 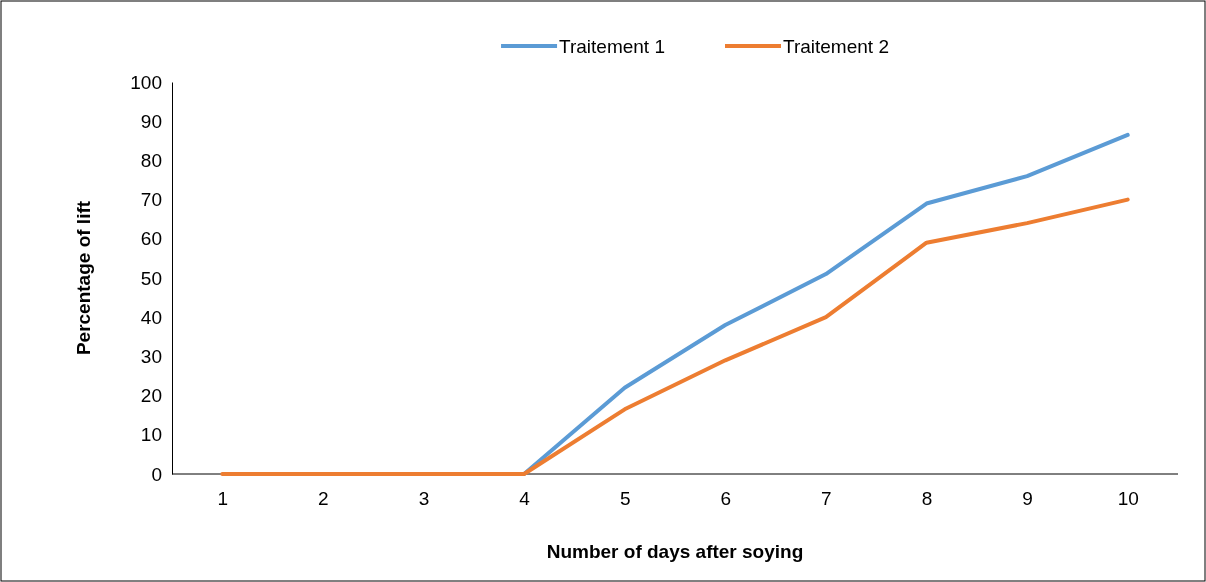 I want to click on x-axis-title: Number of days after soying, so click(x=675, y=551).